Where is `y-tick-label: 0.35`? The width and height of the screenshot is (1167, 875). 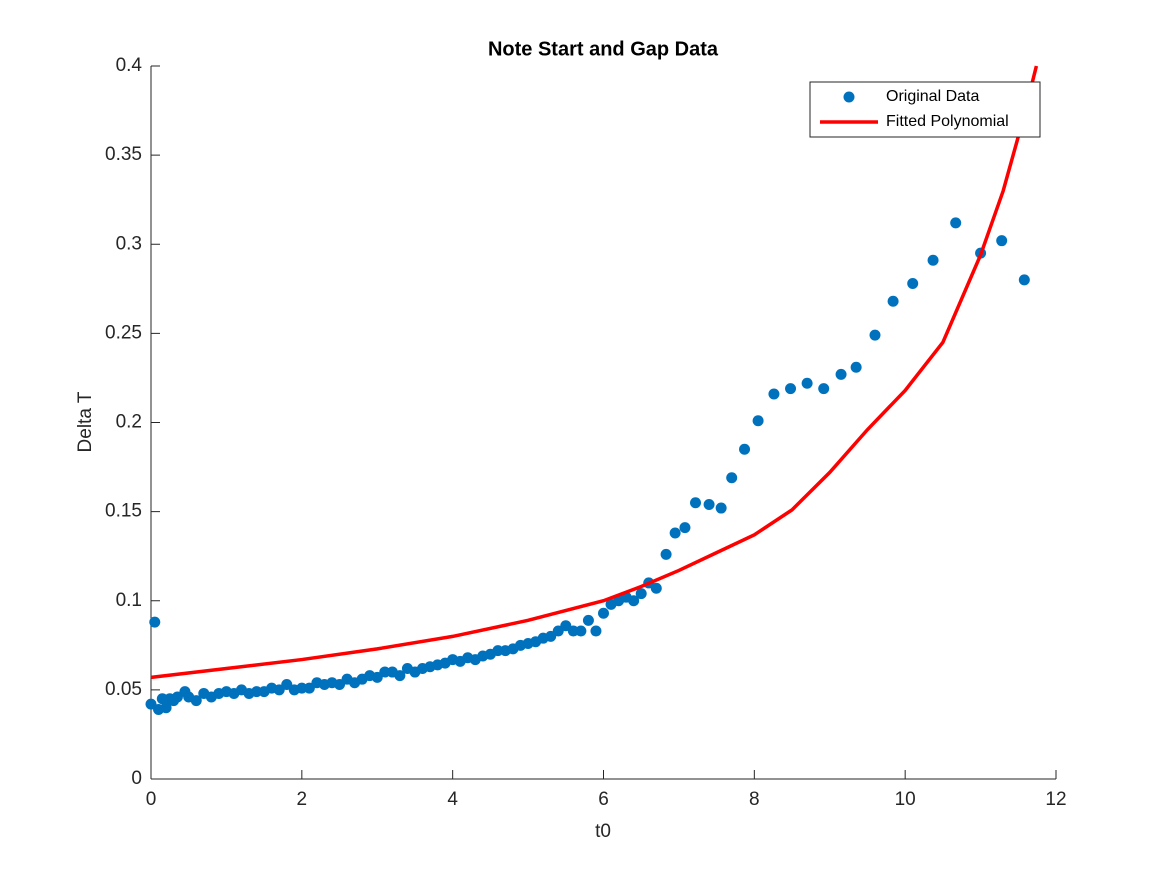 y-tick-label: 0.35 is located at coordinates (123, 154).